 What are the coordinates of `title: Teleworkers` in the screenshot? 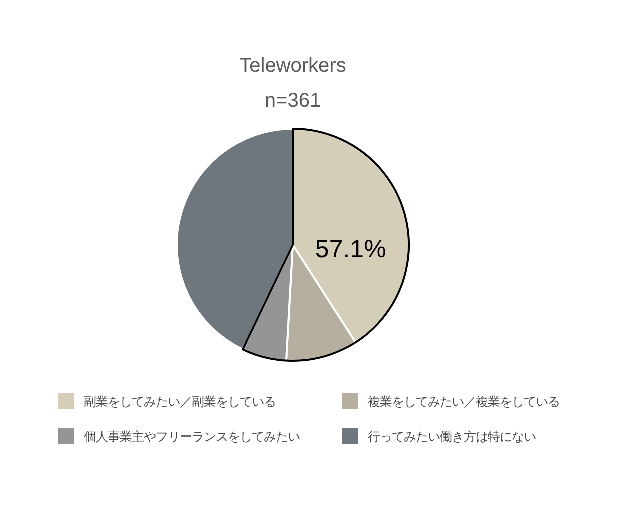 It's located at (293, 66).